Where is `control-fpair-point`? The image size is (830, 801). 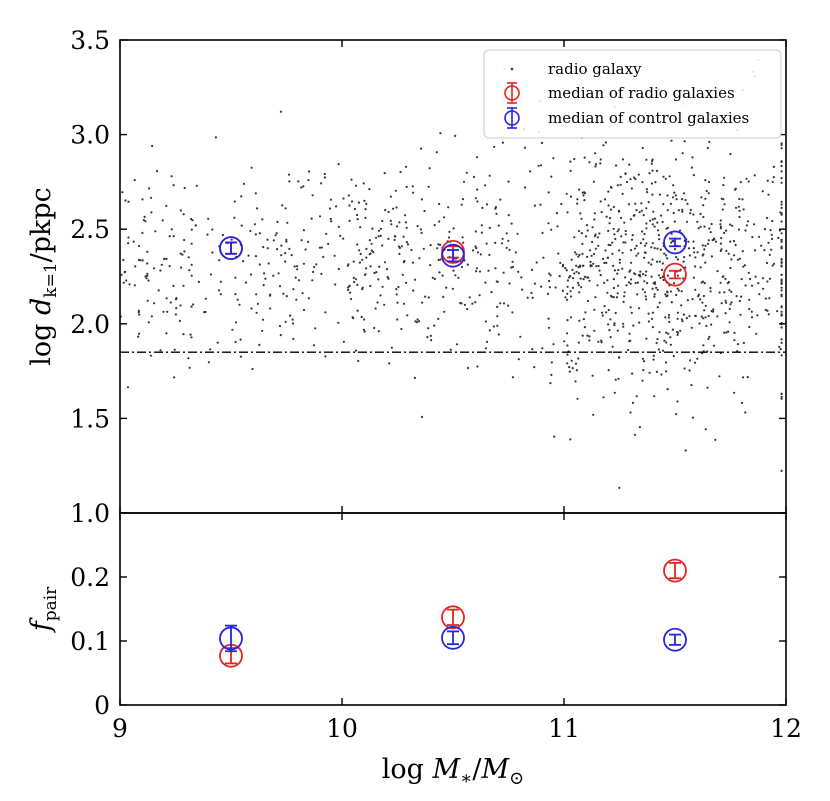 control-fpair-point is located at coordinates (453, 637).